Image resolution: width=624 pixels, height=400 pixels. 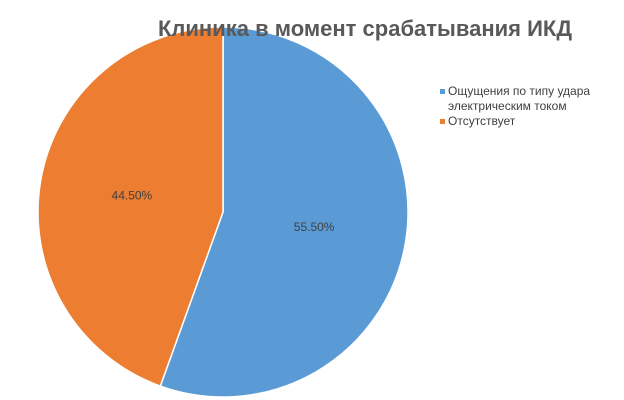 What do you see at coordinates (520, 121) in the screenshot?
I see `legend-item: Отсутствует` at bounding box center [520, 121].